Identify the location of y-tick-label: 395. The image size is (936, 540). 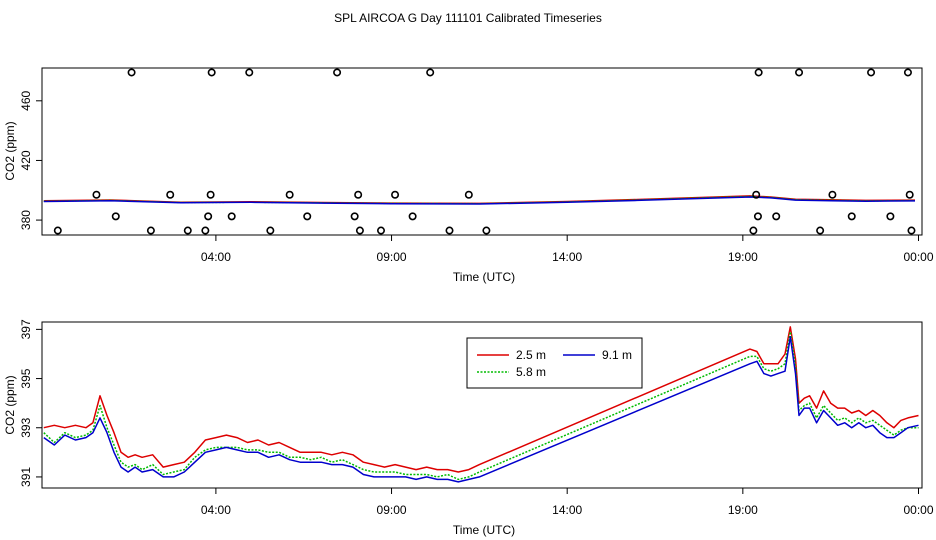
(26, 378).